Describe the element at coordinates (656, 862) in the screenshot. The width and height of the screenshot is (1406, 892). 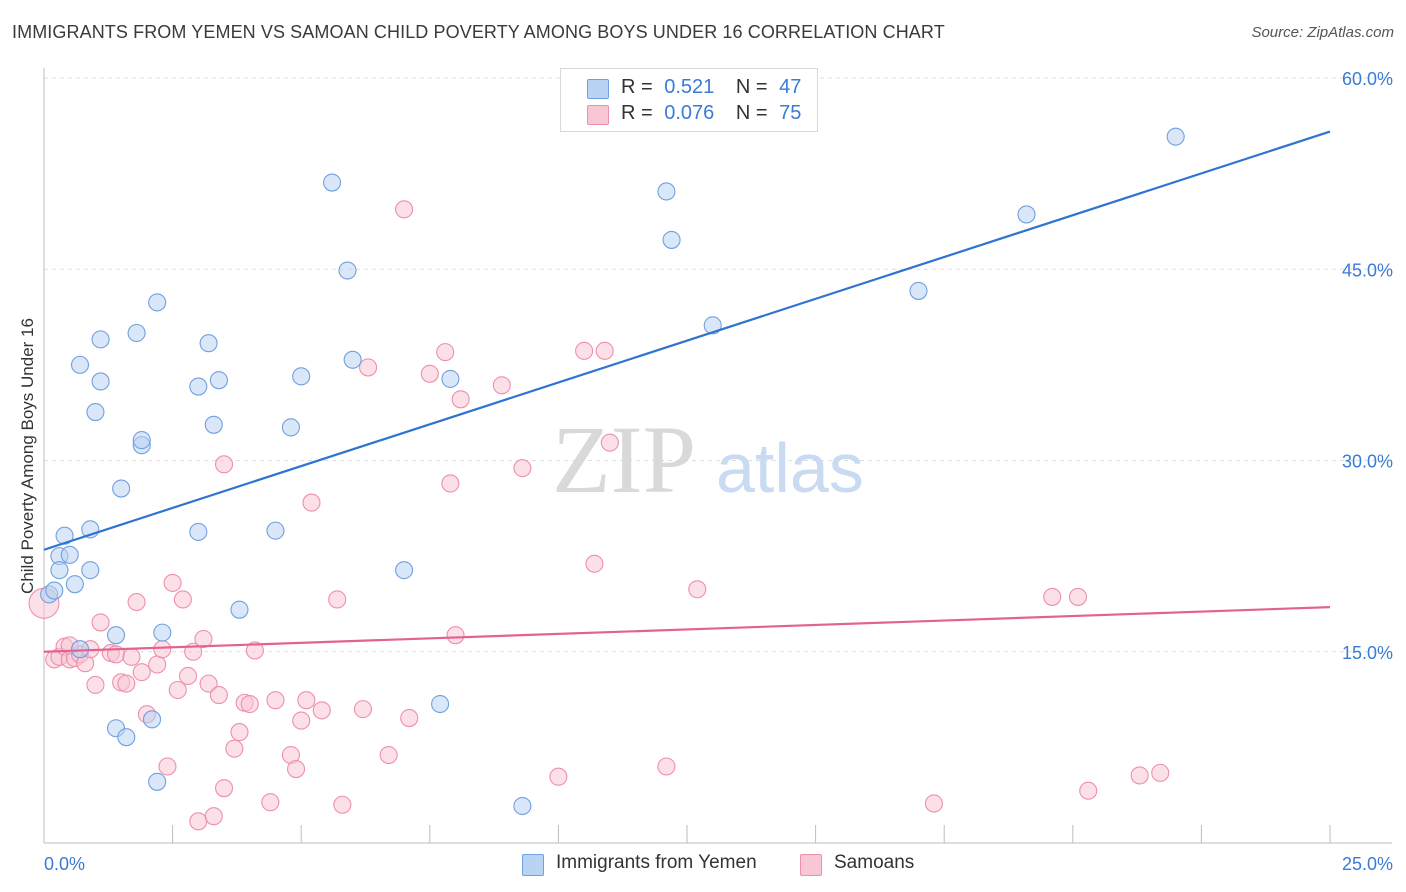
I see `legend-label-yemen: Immigrants from Yemen` at that location.